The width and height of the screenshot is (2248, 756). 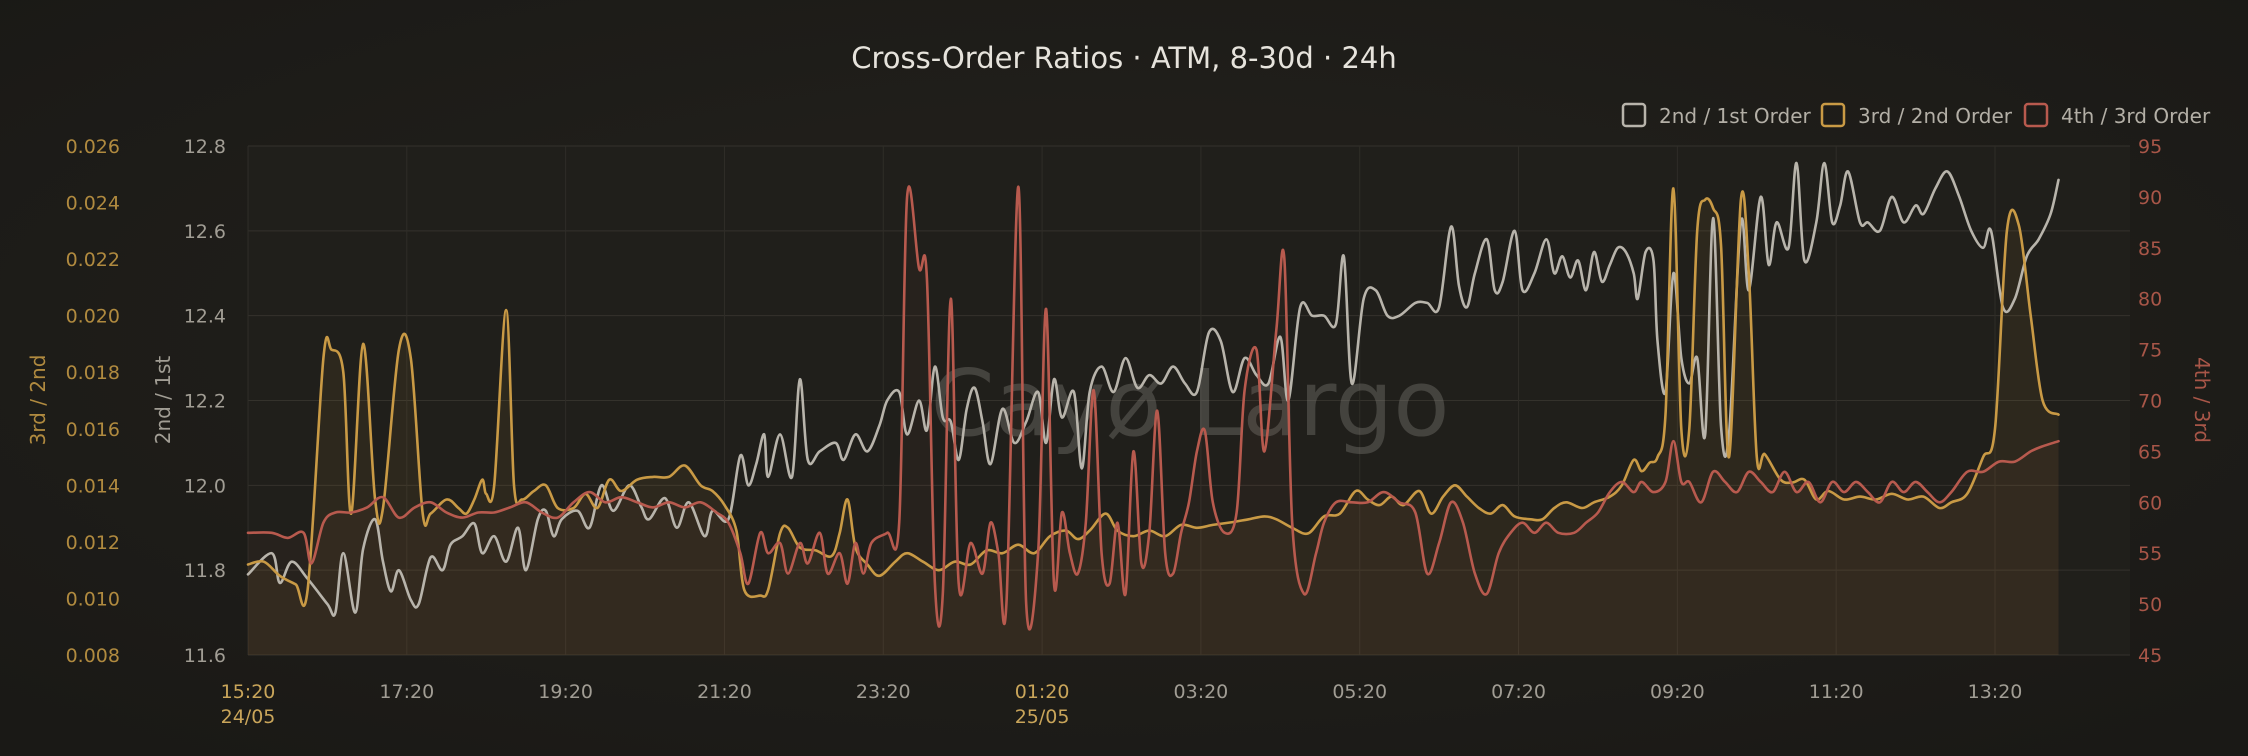 I want to click on y-left-inner-tick-label: 12.2, so click(x=205, y=402).